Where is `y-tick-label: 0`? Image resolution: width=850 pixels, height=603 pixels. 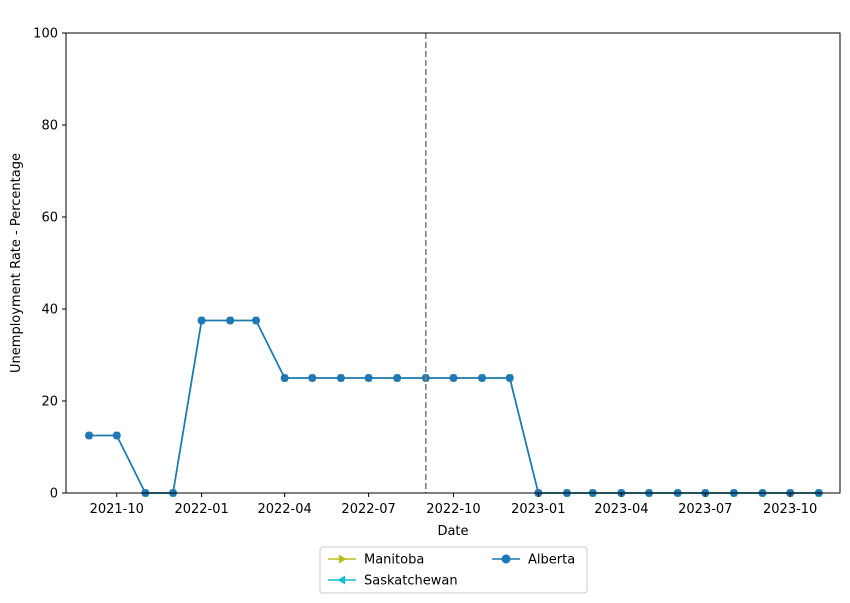
y-tick-label: 0 is located at coordinates (54, 494).